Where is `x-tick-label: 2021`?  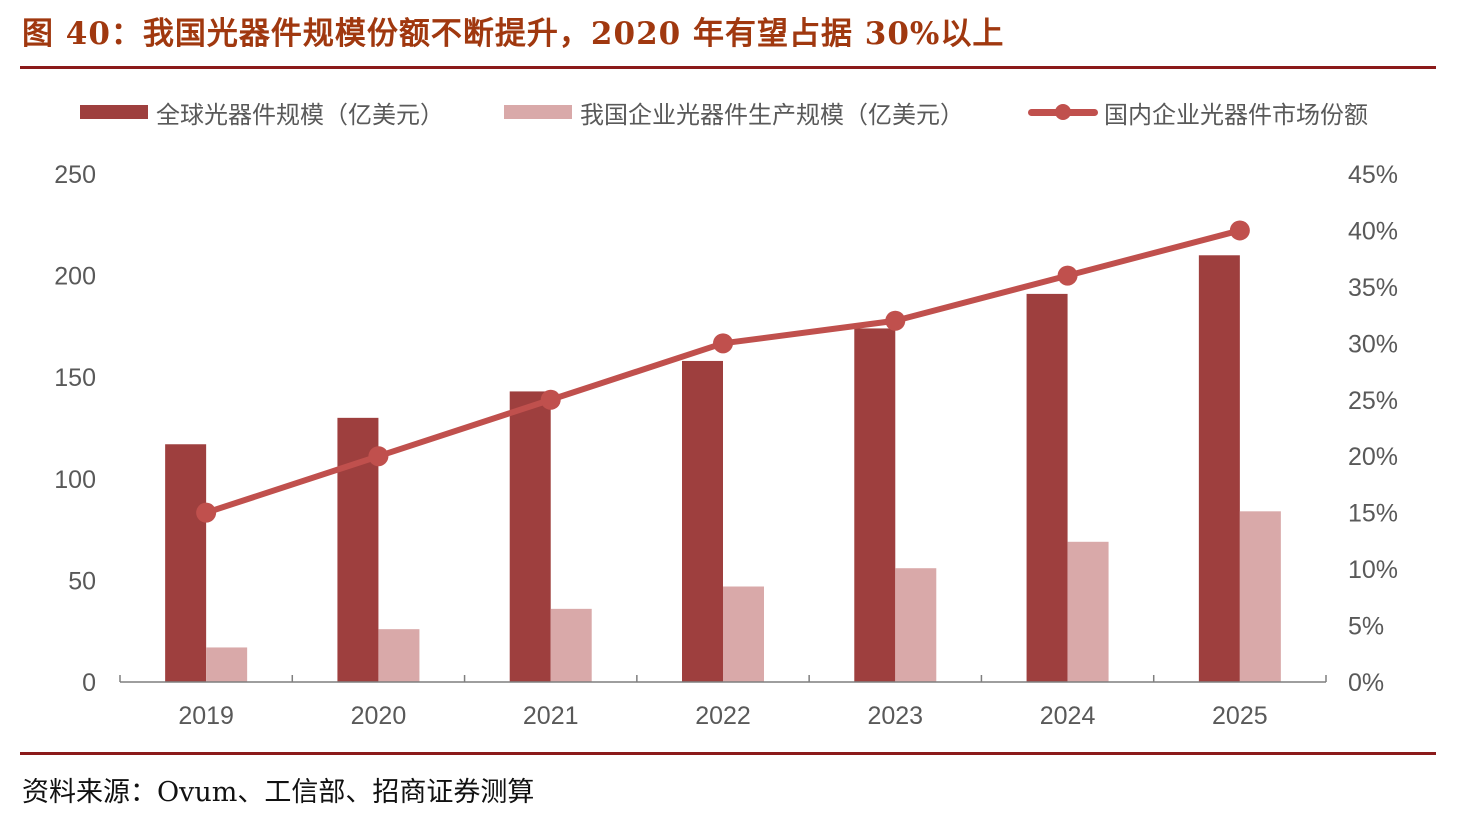
x-tick-label: 2021 is located at coordinates (551, 716).